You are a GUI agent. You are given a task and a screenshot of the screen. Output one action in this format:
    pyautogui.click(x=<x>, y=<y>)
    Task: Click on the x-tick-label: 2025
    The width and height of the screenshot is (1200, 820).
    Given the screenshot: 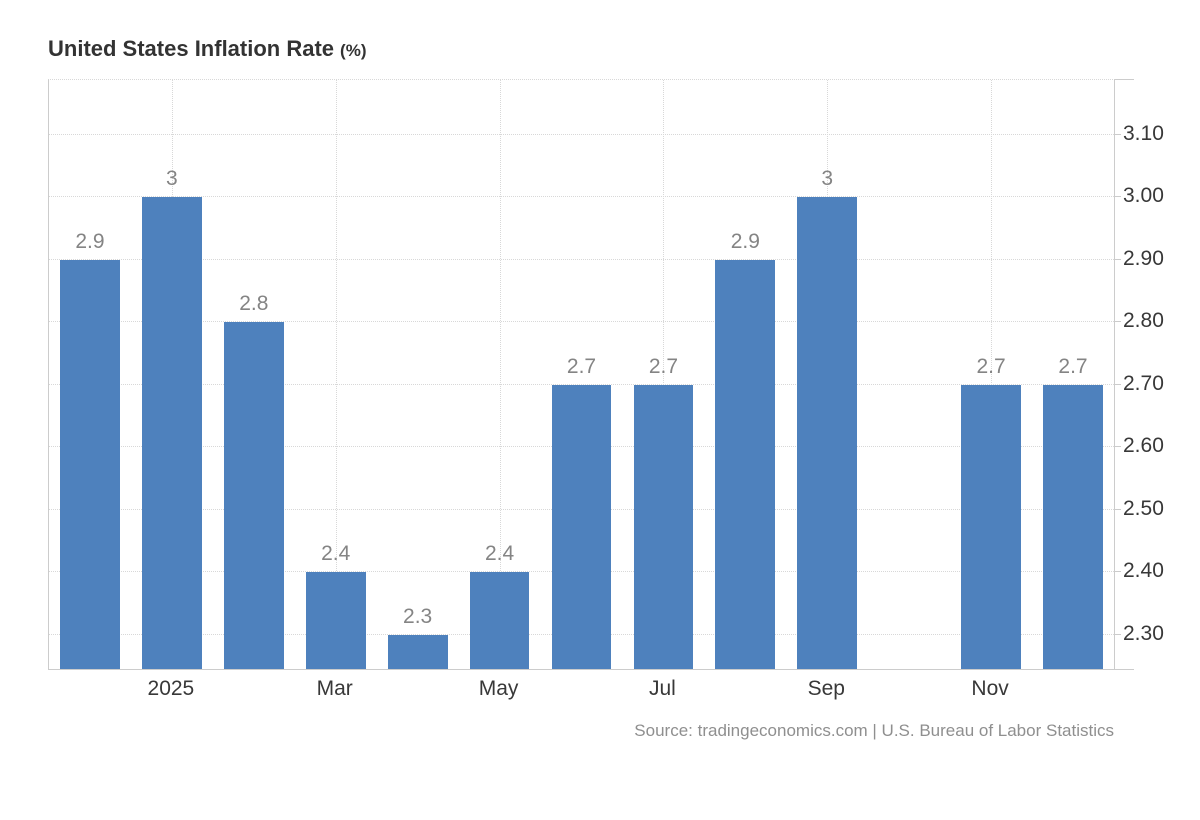 What is the action you would take?
    pyautogui.click(x=171, y=688)
    